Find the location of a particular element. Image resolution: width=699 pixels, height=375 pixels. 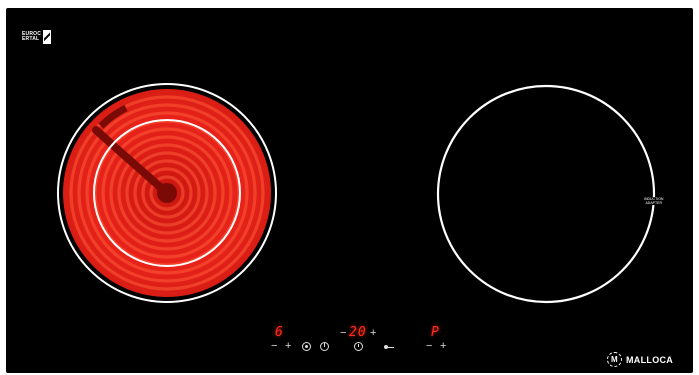

certification-logo: EUROC ERTAL is located at coordinates (37, 37).